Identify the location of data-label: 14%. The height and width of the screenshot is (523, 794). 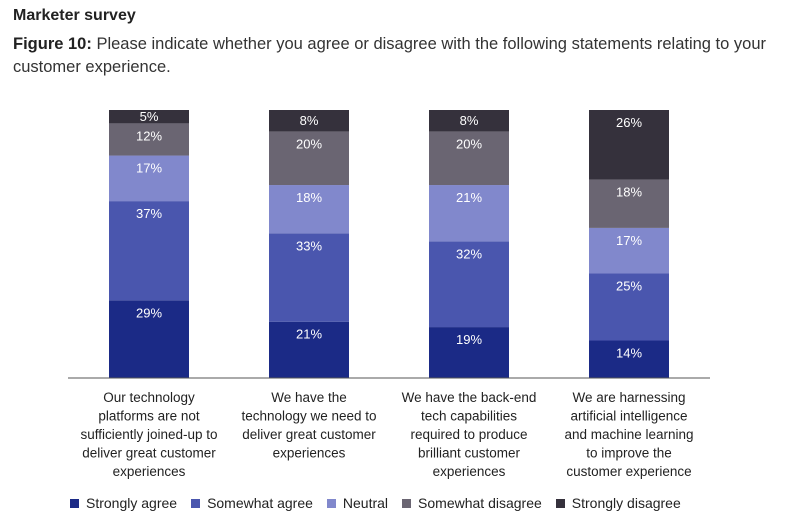
(629, 352).